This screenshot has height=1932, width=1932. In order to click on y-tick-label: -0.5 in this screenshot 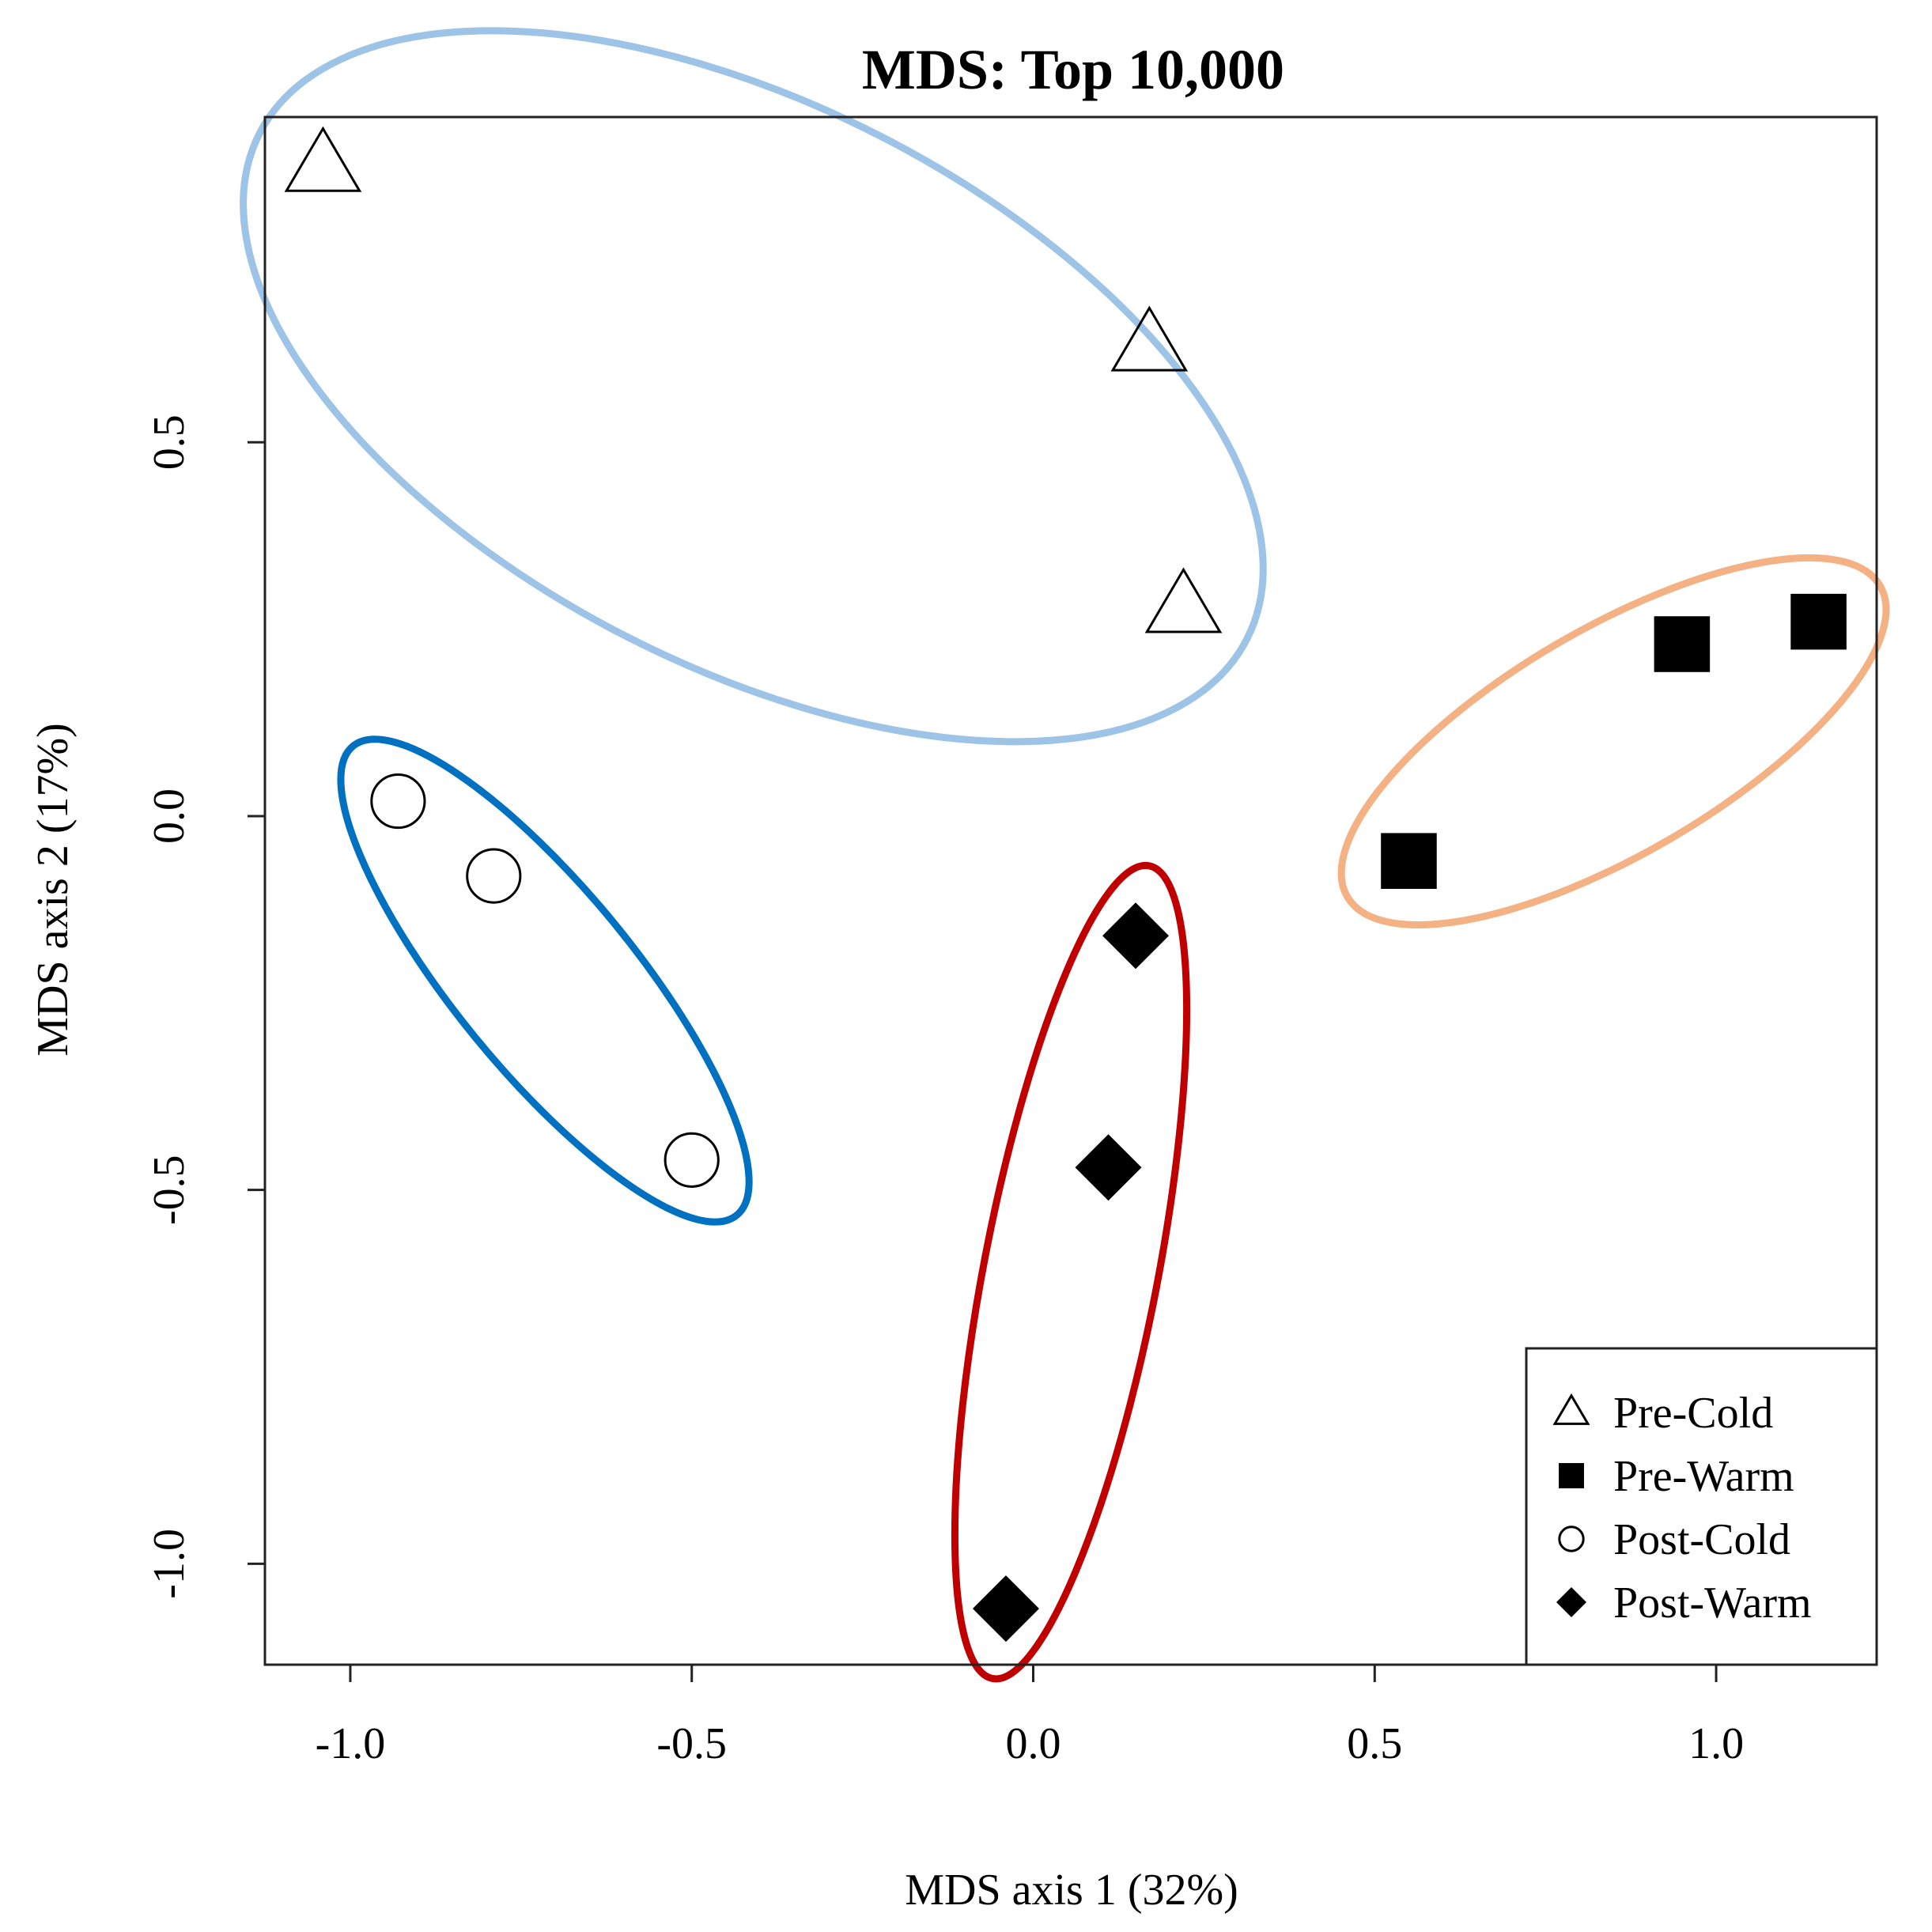, I will do `click(169, 1190)`.